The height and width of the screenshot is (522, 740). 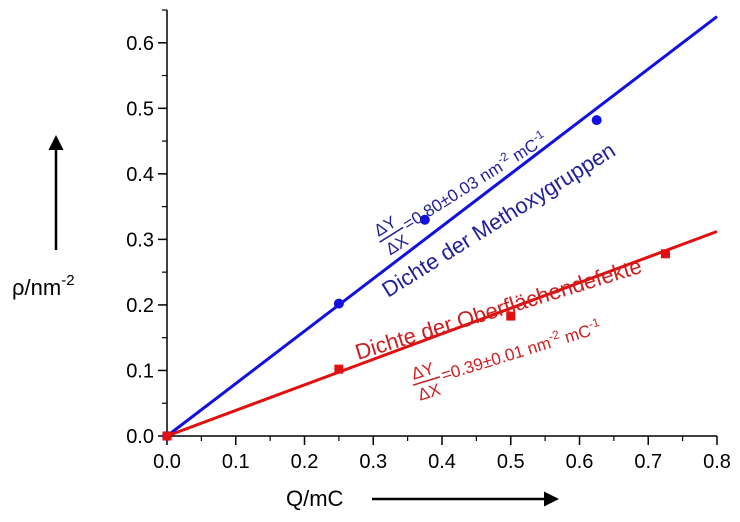 What do you see at coordinates (140, 306) in the screenshot?
I see `y-tick-label: 0.2` at bounding box center [140, 306].